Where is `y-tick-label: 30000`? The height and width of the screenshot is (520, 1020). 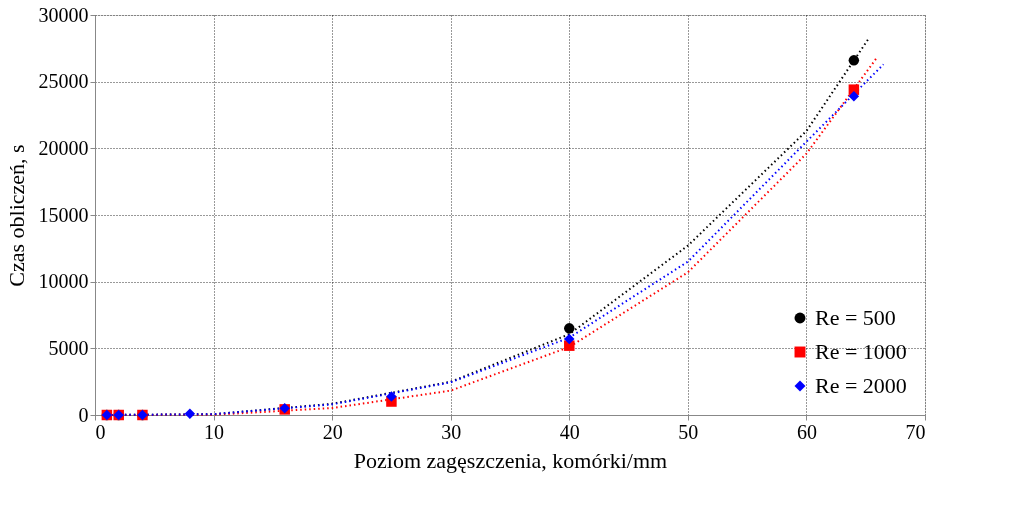 y-tick-label: 30000 is located at coordinates (63, 14).